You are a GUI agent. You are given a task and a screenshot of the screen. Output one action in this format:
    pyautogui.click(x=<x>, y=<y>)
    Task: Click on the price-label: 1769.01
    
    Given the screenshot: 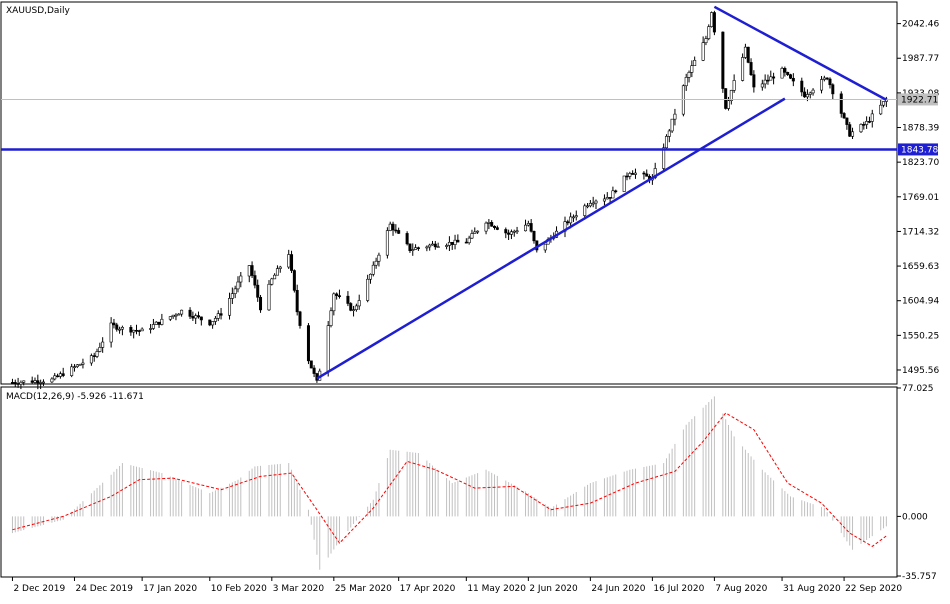 What is the action you would take?
    pyautogui.click(x=920, y=198)
    